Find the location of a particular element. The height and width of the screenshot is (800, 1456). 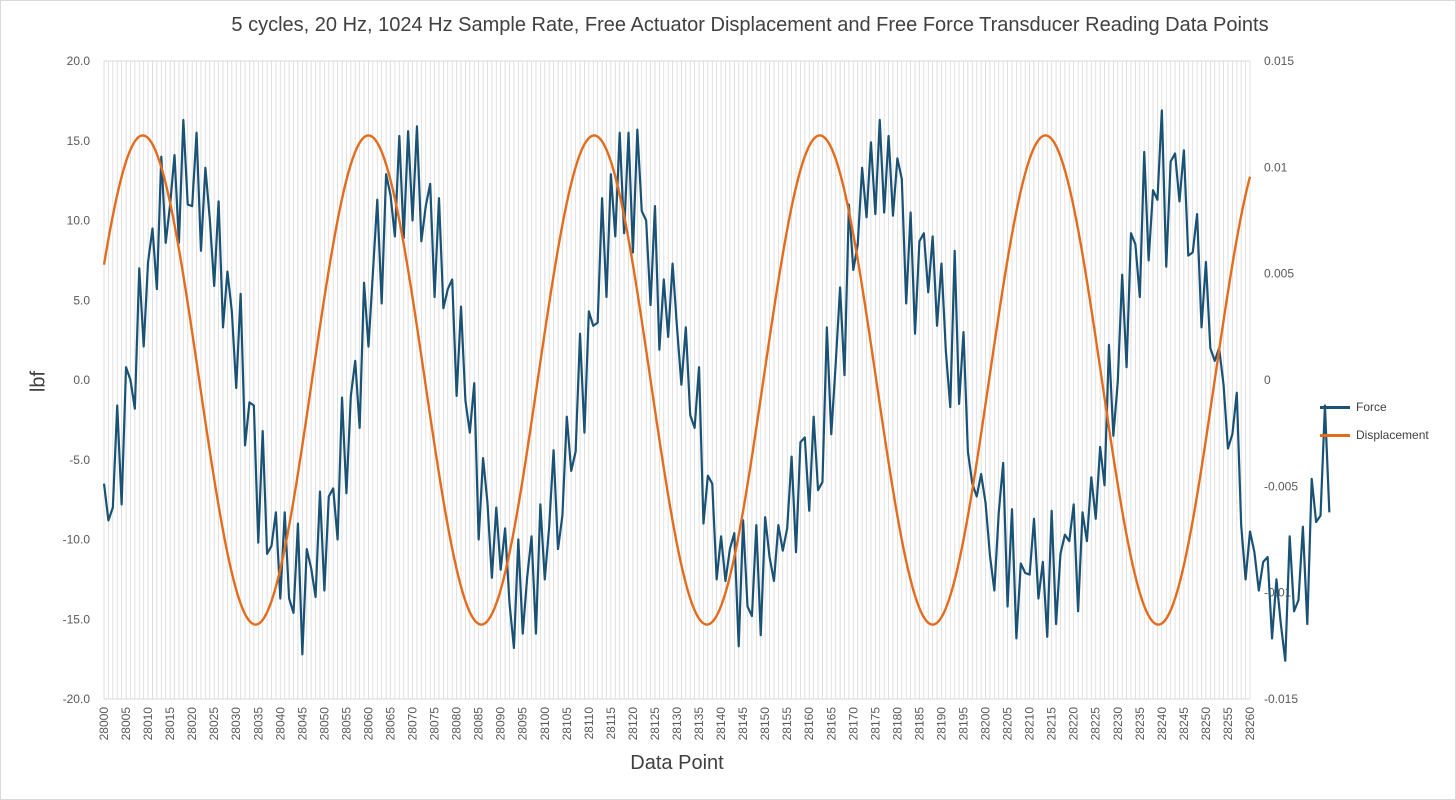

x-tick-label: 28210 is located at coordinates (1030, 724).